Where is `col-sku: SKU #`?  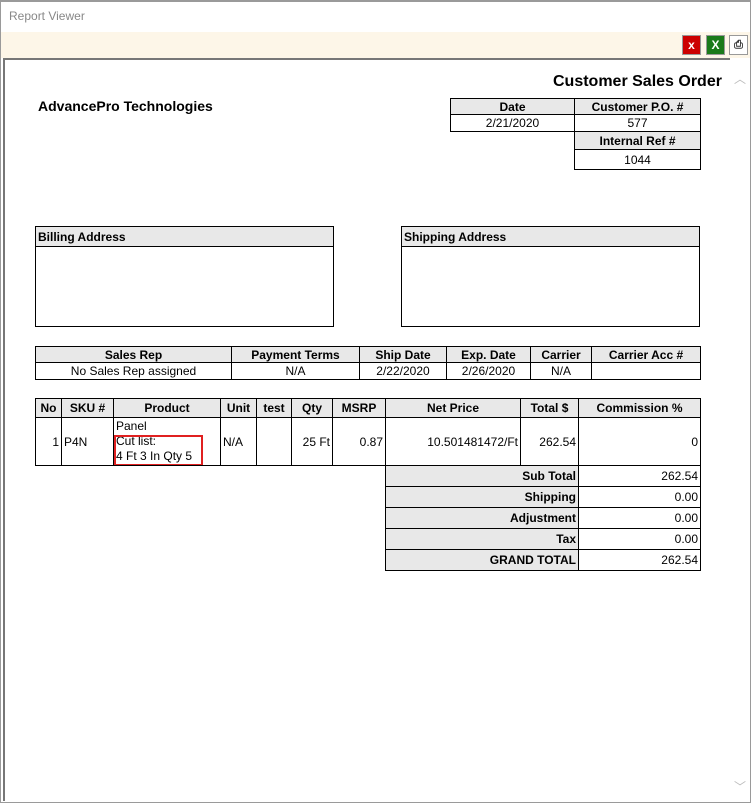 col-sku: SKU # is located at coordinates (87, 408).